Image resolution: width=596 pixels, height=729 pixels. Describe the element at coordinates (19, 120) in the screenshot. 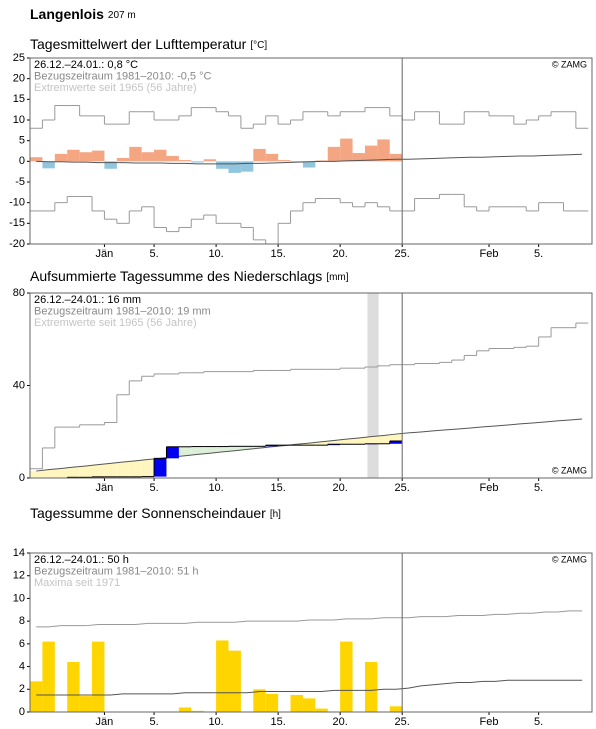

I see `y-tick-label: 10` at that location.